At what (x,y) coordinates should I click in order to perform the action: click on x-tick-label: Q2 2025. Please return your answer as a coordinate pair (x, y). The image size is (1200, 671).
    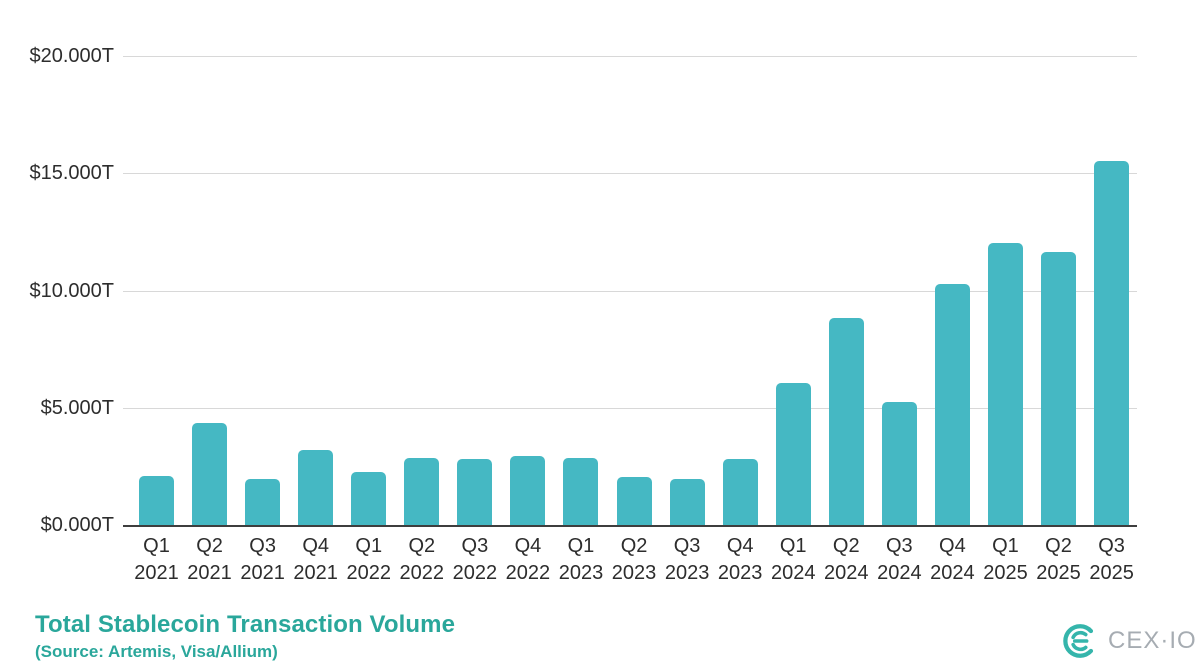
    Looking at the image, I should click on (1058, 559).